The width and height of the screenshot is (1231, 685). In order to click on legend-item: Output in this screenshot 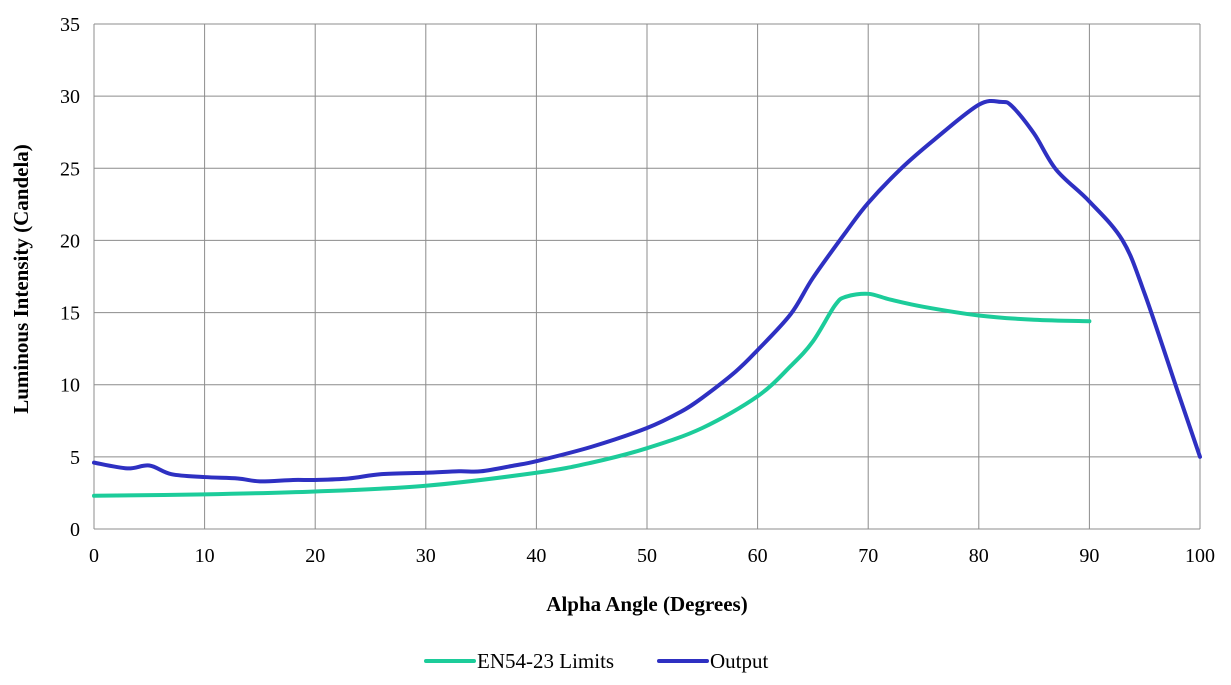, I will do `click(714, 661)`.